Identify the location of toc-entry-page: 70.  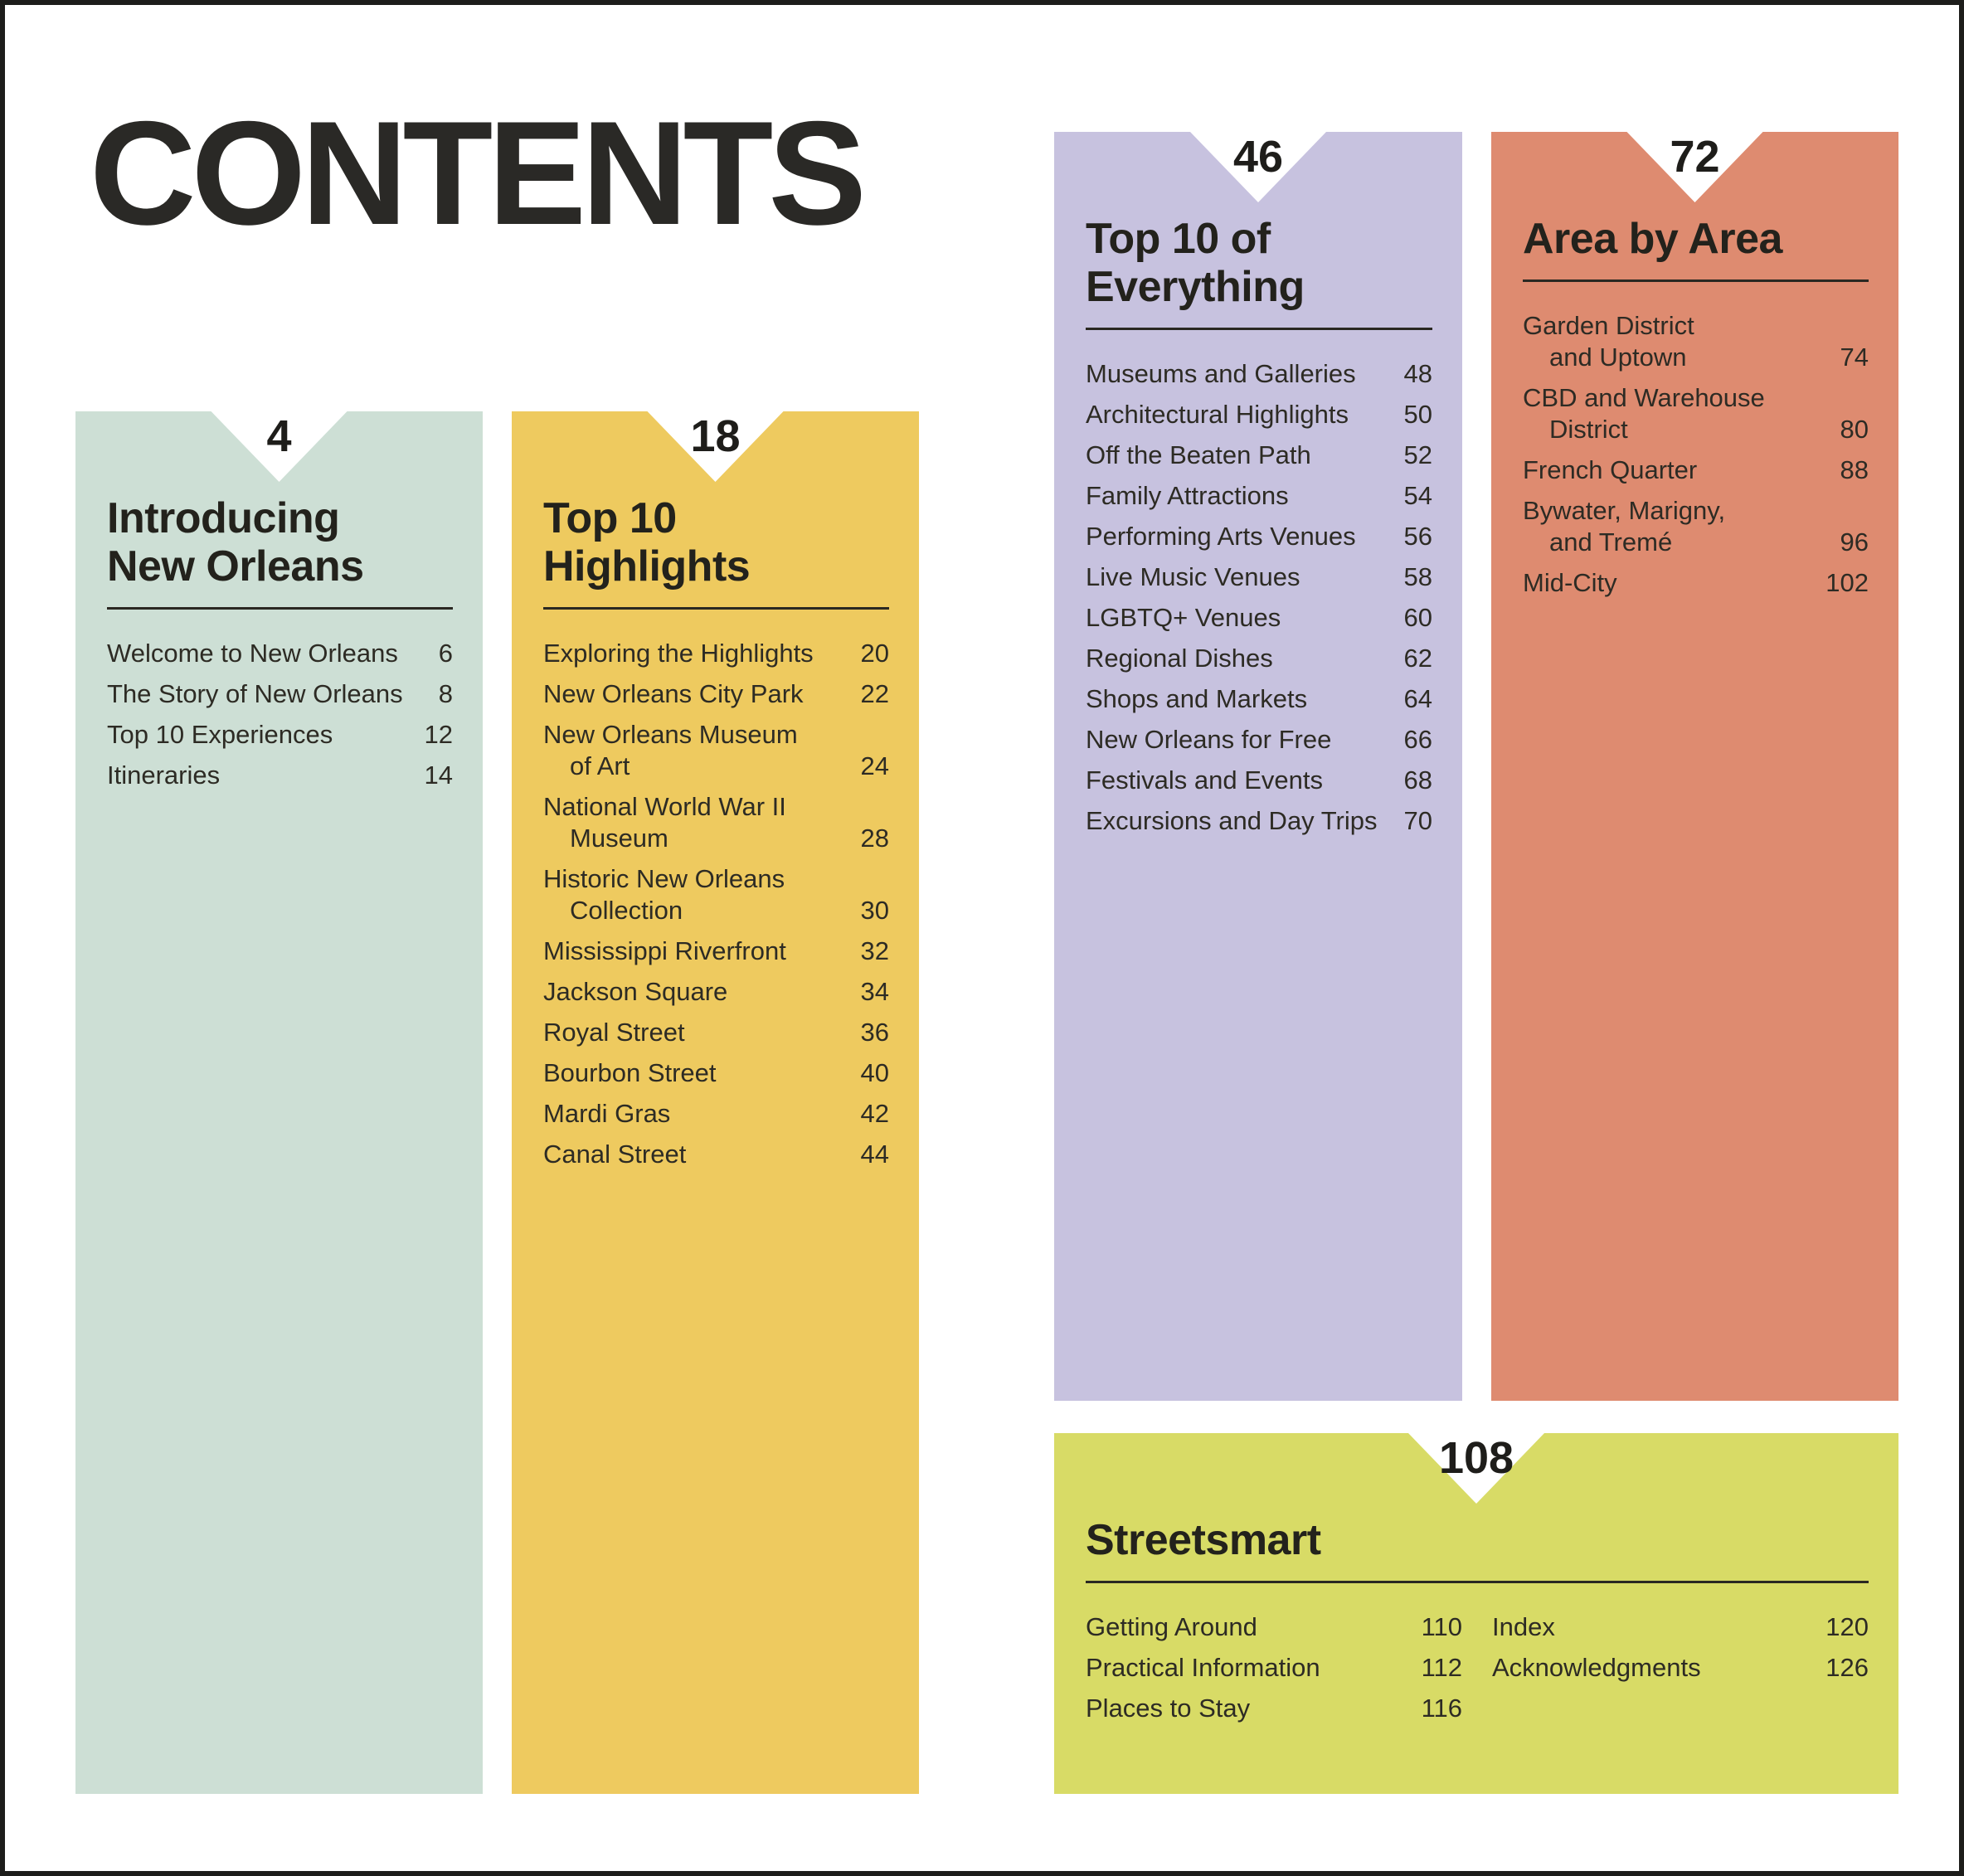
(1417, 820).